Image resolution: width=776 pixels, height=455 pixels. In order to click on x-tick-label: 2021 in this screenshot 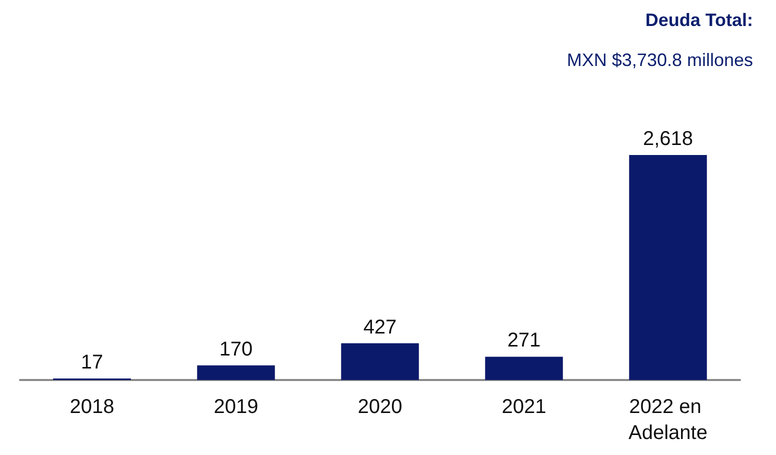, I will do `click(524, 407)`.